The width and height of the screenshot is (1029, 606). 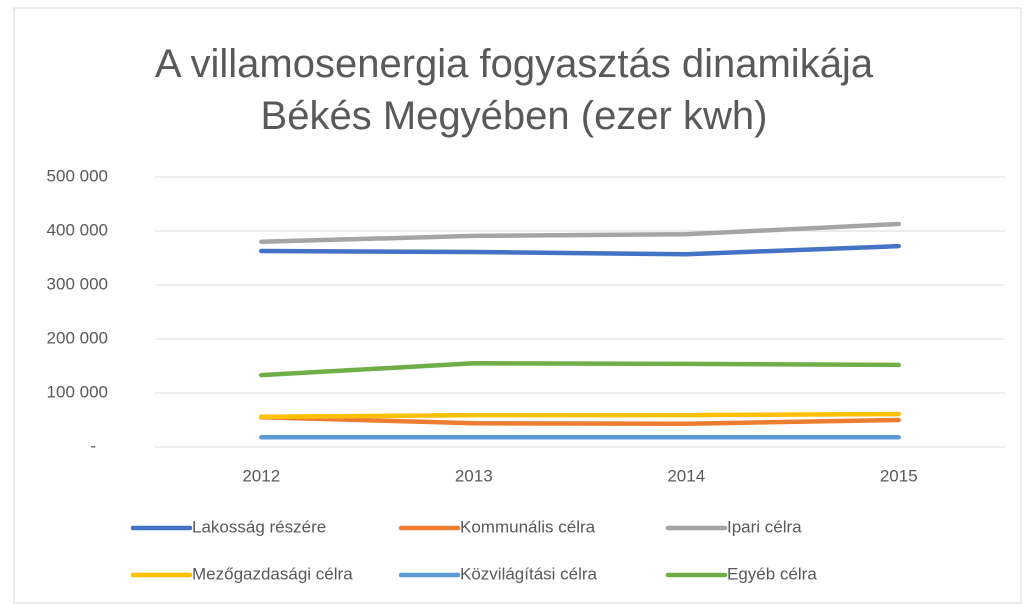 I want to click on legend-label: Kommunális célra, so click(x=528, y=526).